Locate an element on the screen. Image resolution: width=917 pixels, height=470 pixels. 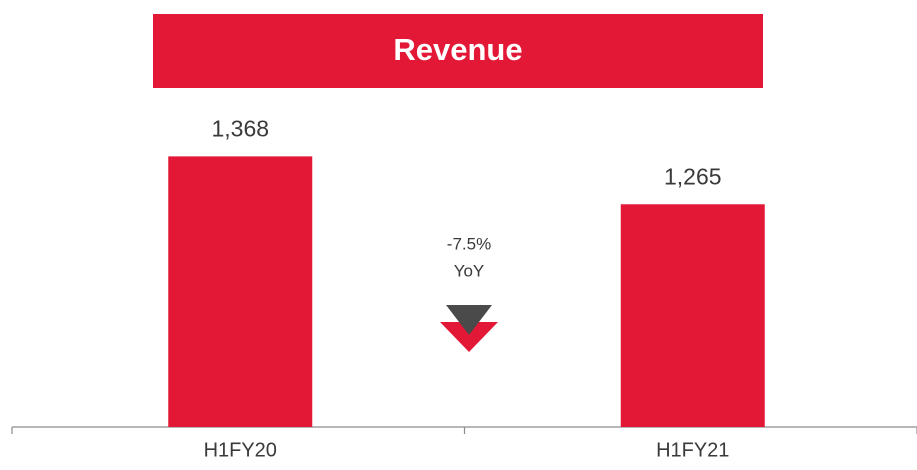
chart-title: Revenue is located at coordinates (457, 49).